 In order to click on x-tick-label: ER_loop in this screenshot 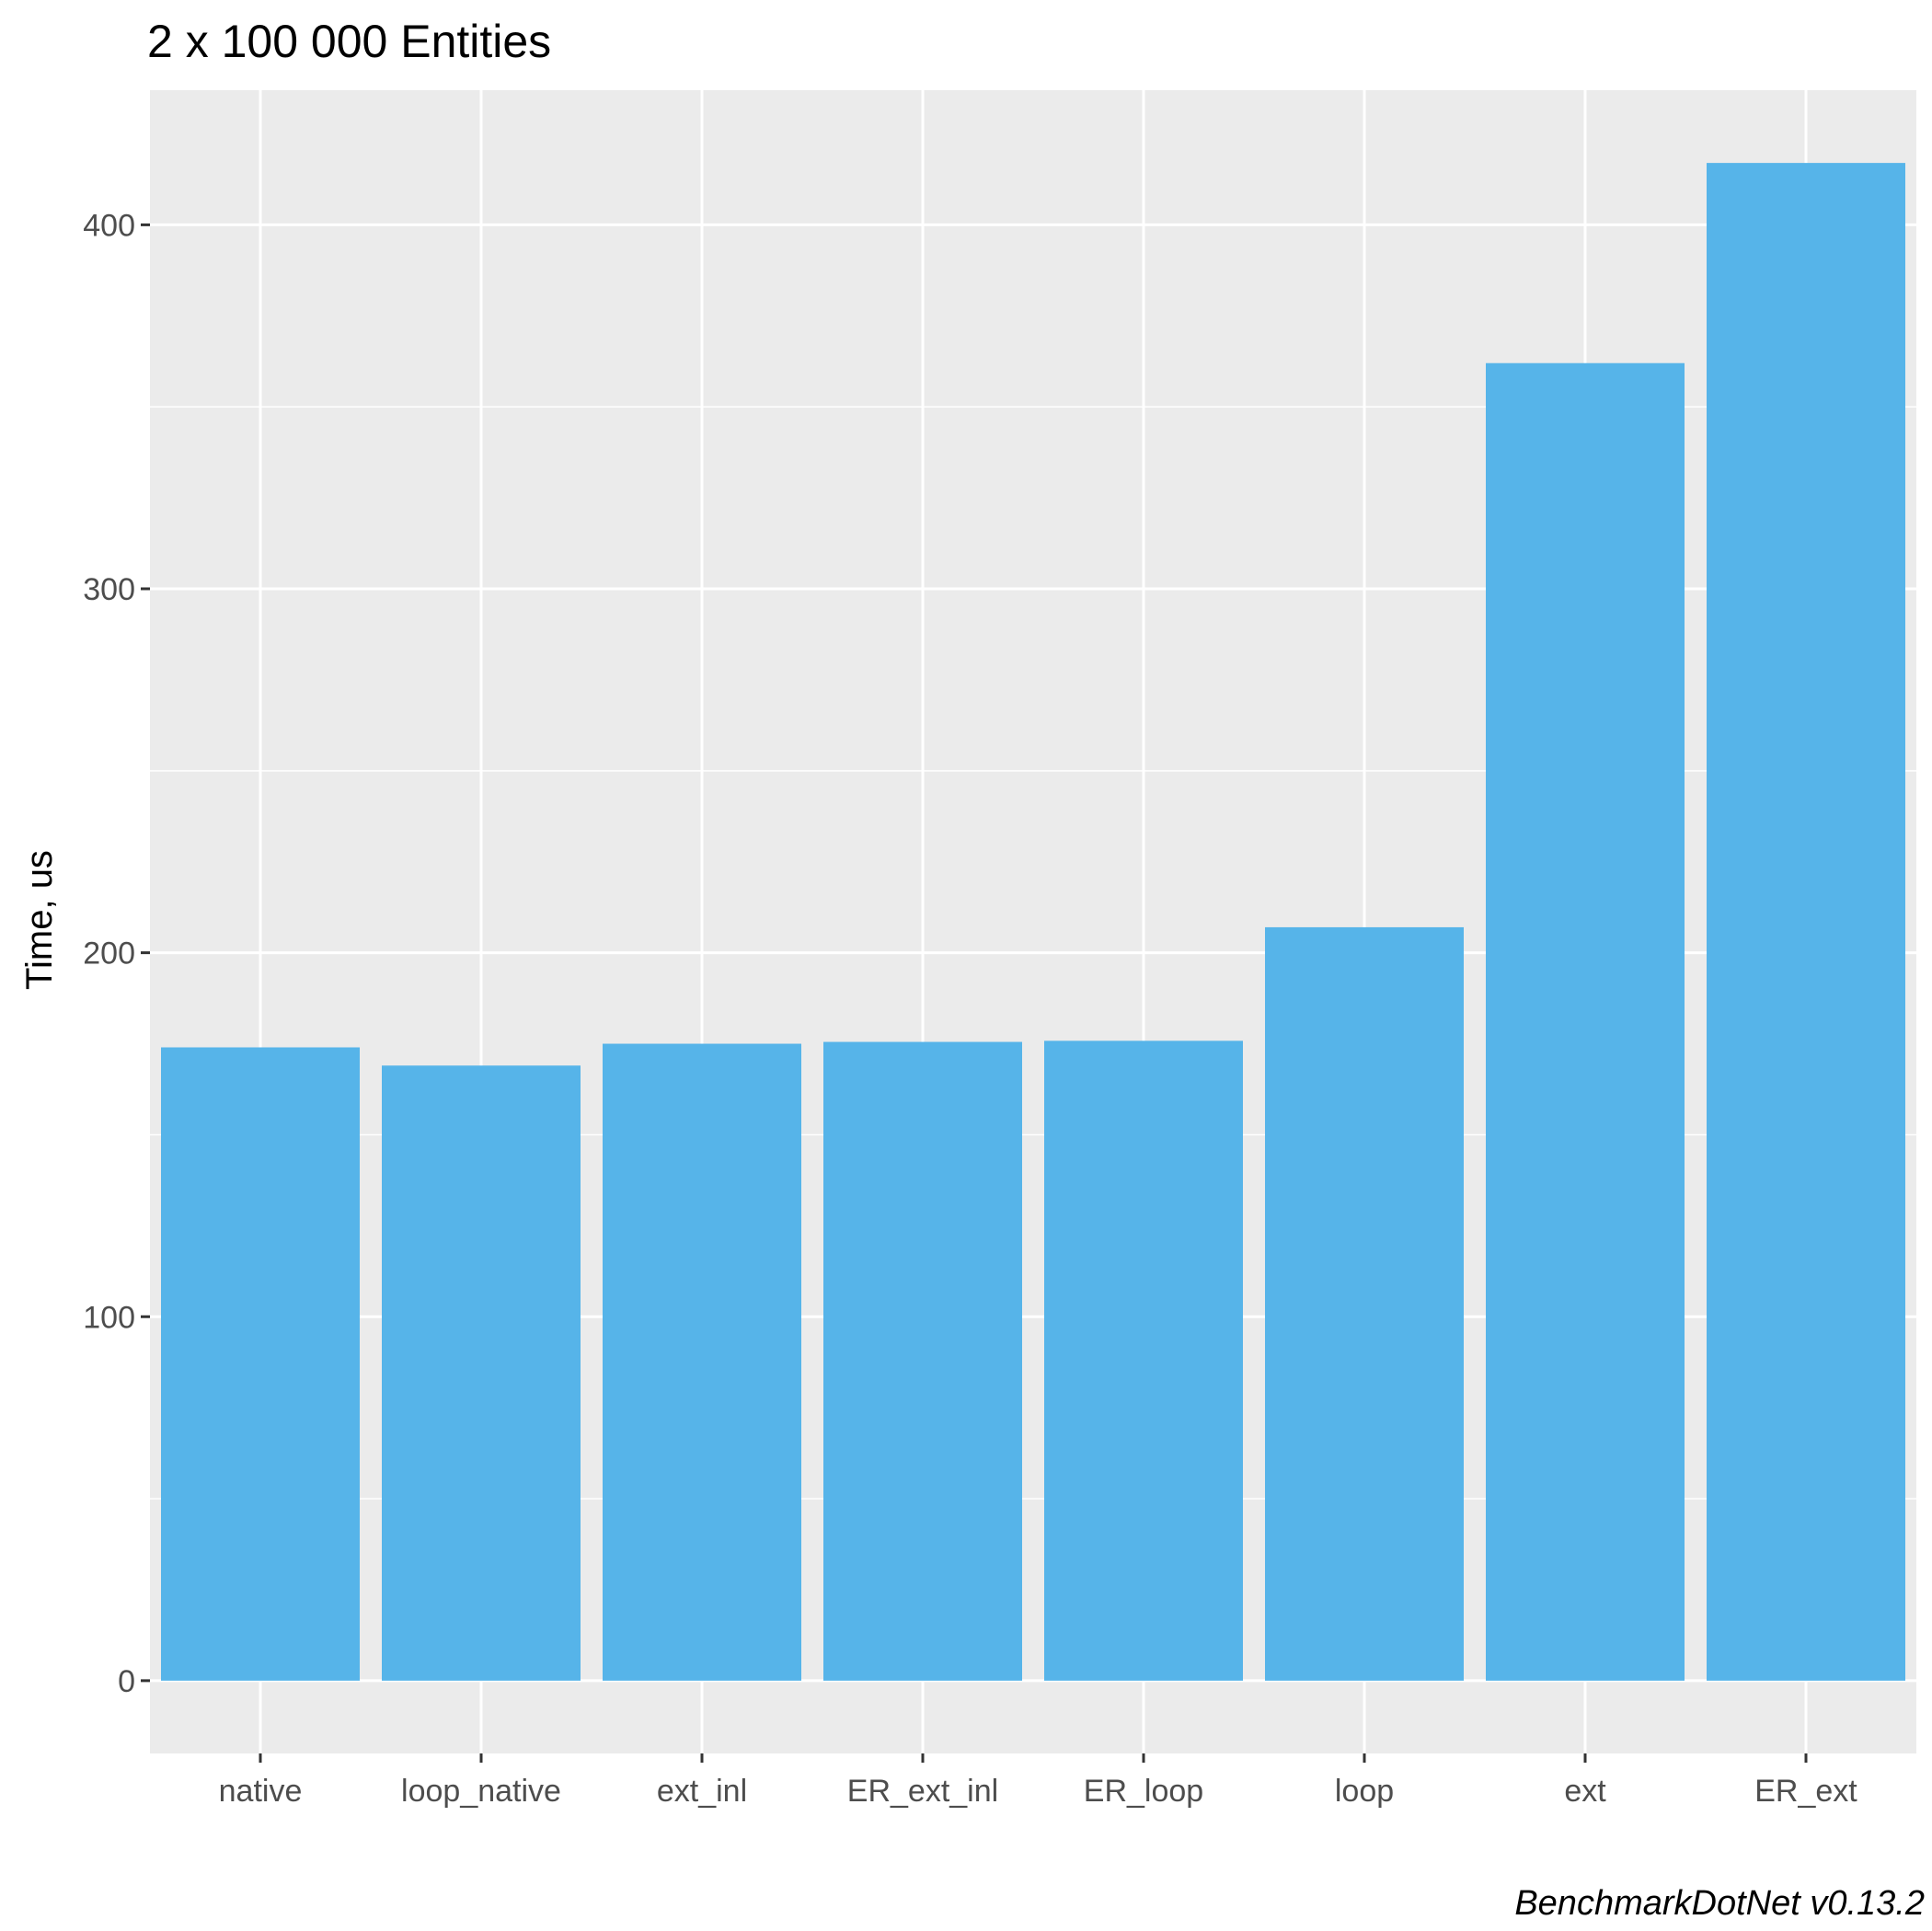, I will do `click(1143, 1792)`.